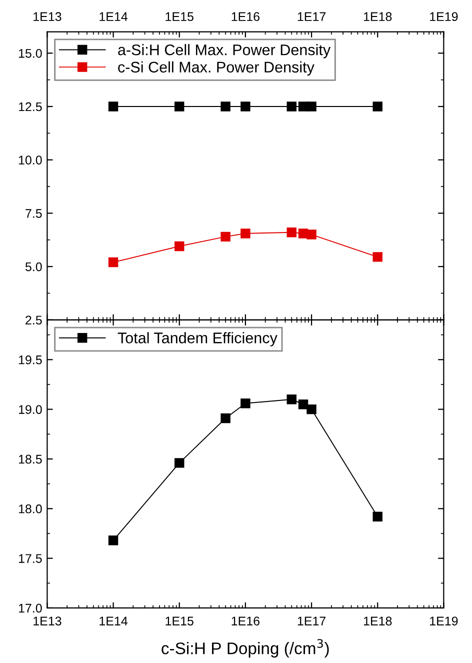 The image size is (472, 663). What do you see at coordinates (30, 107) in the screenshot?
I see `y-tick-label: 12.5` at bounding box center [30, 107].